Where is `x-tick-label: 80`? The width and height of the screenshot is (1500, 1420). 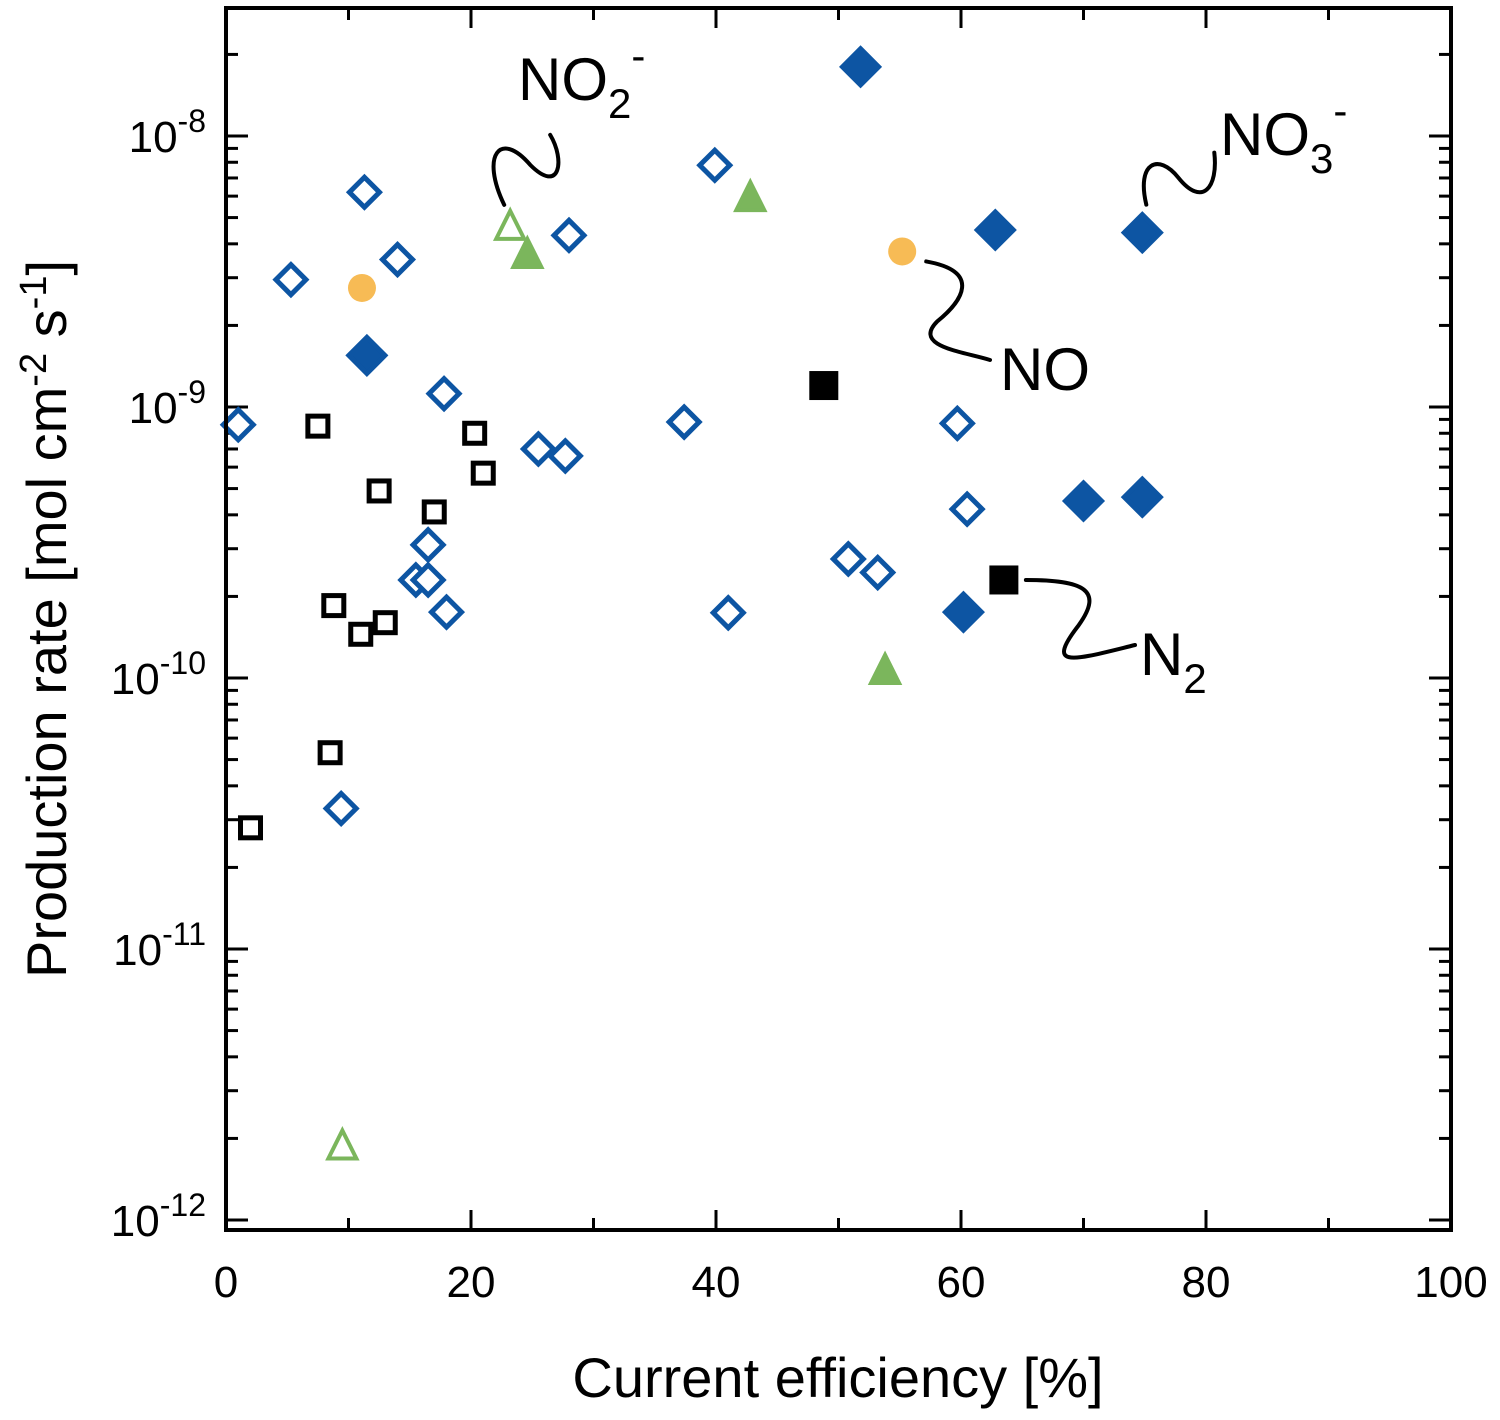
x-tick-label: 80 is located at coordinates (1206, 1282).